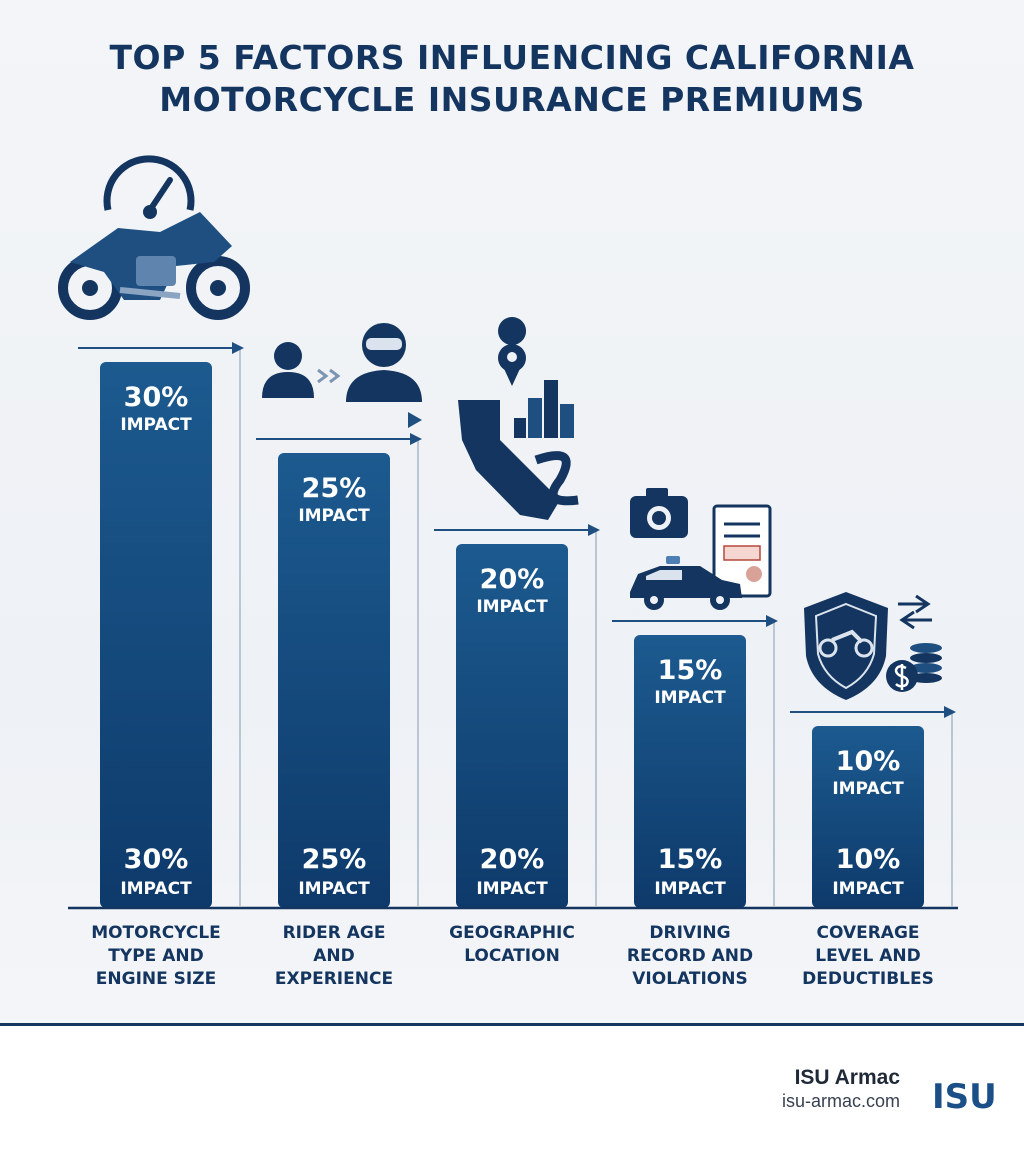 This screenshot has height=1154, width=1024. What do you see at coordinates (512, 1024) in the screenshot?
I see `footer-divider` at bounding box center [512, 1024].